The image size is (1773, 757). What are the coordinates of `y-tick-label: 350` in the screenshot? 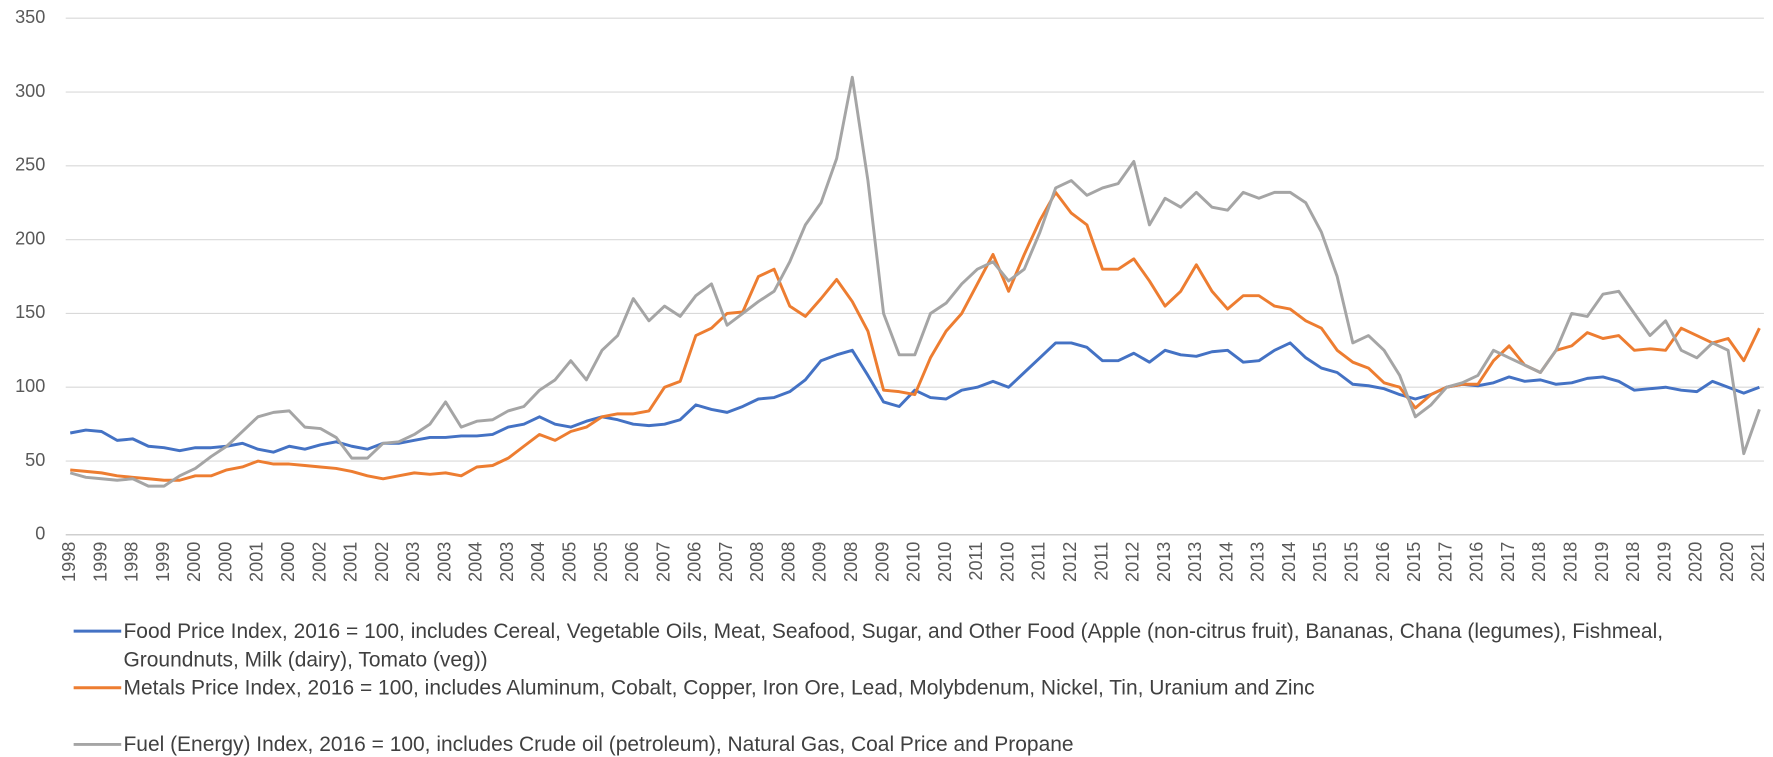 It's located at (30, 17).